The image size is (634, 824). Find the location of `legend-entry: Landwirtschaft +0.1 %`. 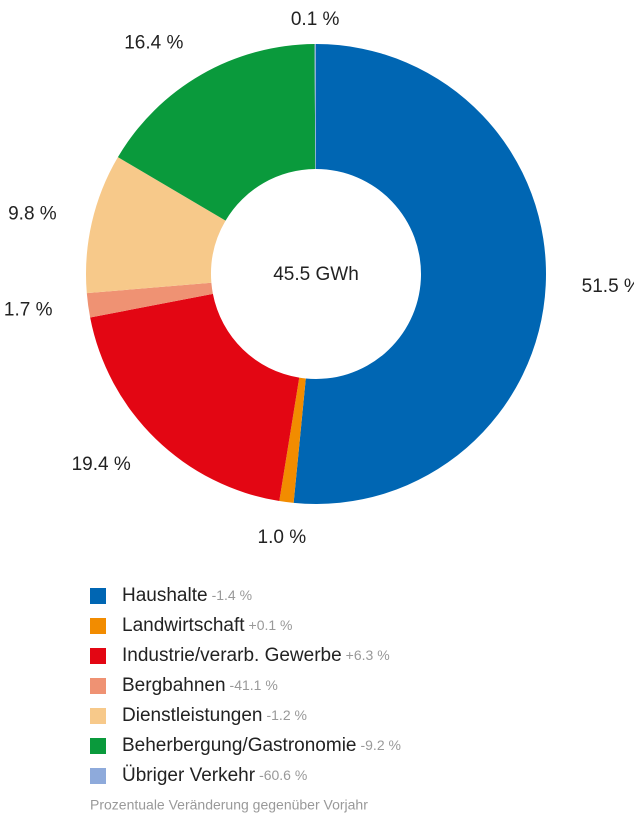

legend-entry: Landwirtschaft +0.1 % is located at coordinates (207, 625).